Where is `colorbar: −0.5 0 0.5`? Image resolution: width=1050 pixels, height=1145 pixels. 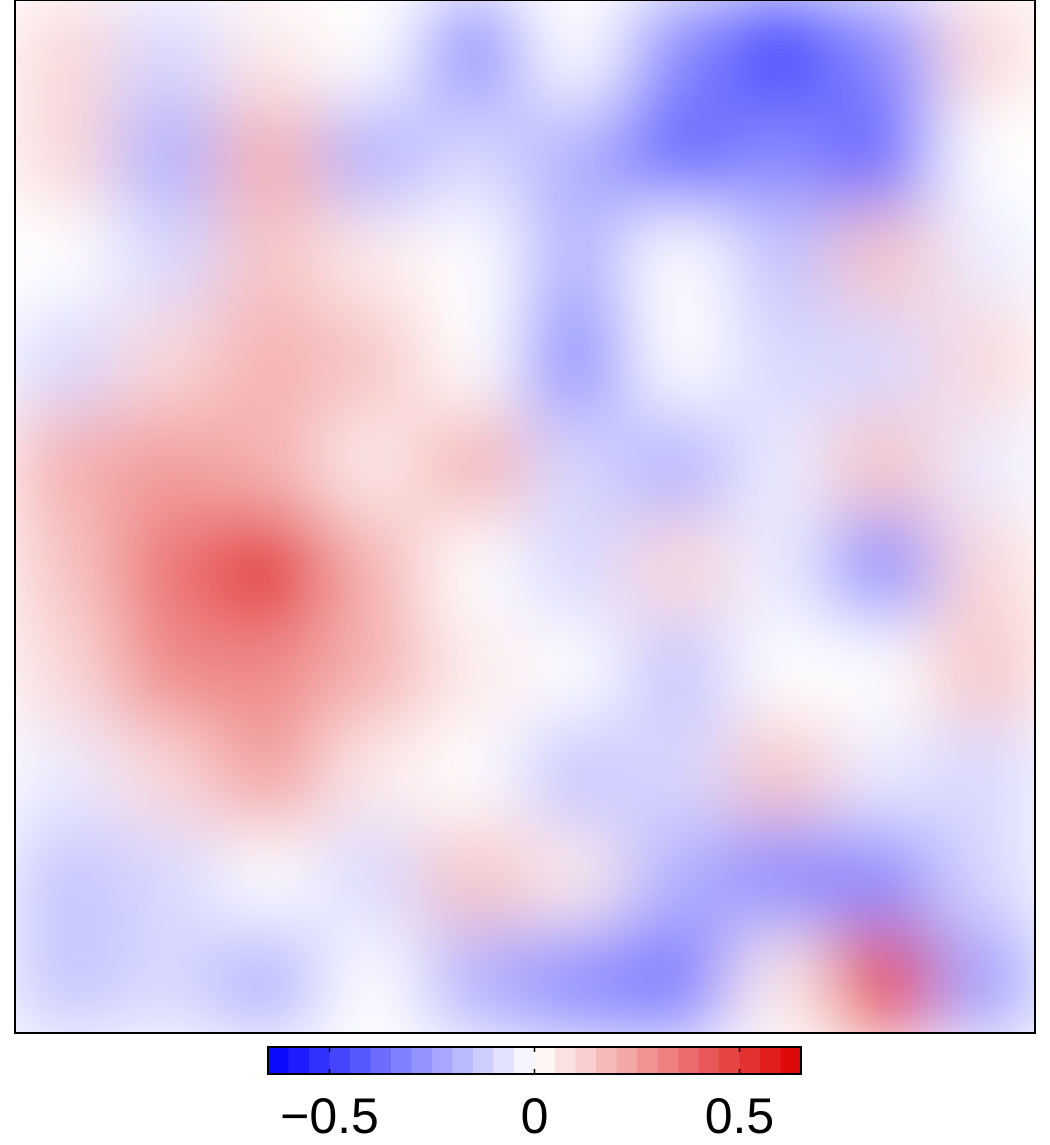 colorbar: −0.5 0 0.5 is located at coordinates (534, 1095).